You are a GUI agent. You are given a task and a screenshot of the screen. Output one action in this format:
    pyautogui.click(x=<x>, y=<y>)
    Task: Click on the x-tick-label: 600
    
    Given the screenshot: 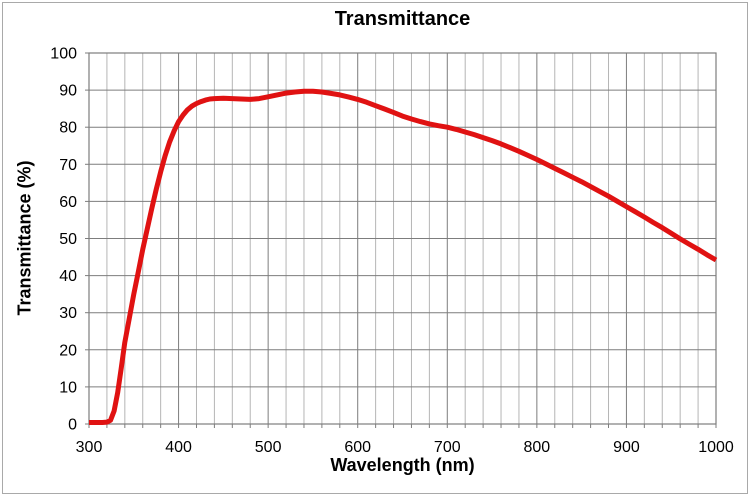 What is the action you would take?
    pyautogui.click(x=357, y=447)
    